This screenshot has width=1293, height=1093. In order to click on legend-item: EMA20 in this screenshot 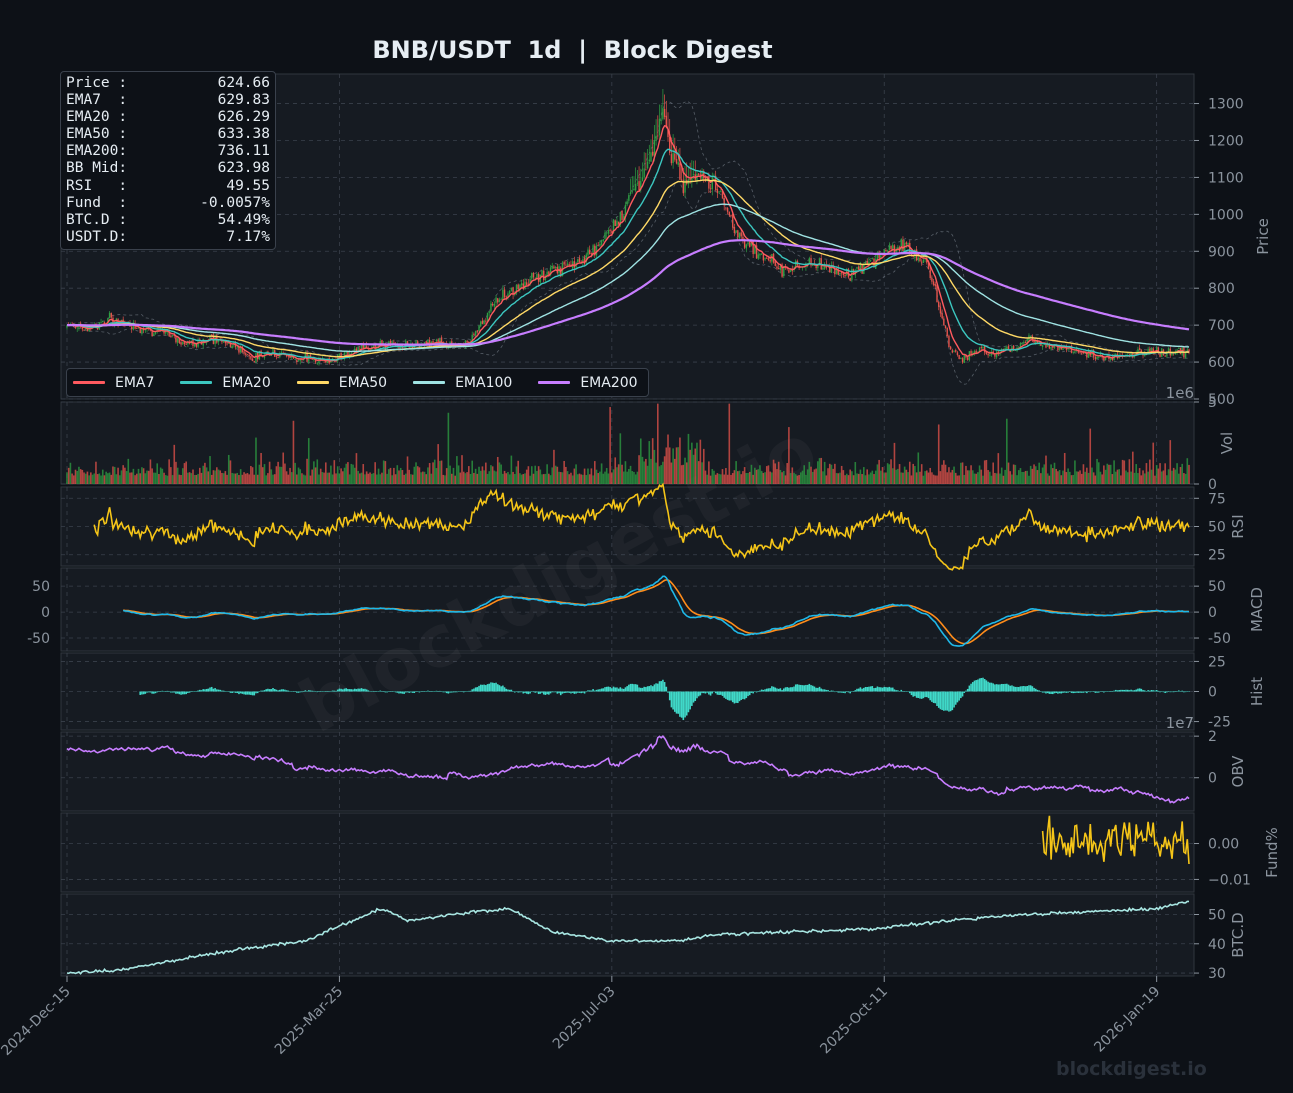, I will do `click(225, 383)`.